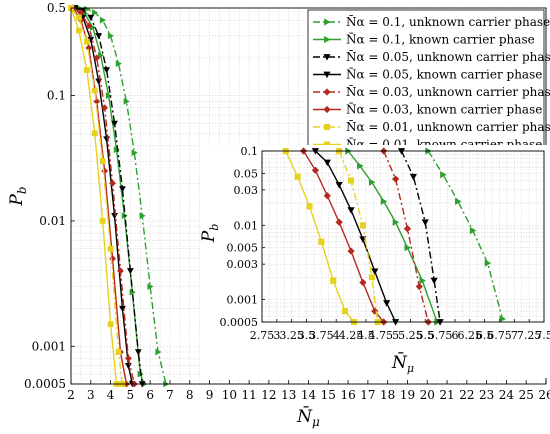 This screenshot has height=434, width=550. I want to click on main-x-tick-label: 13, so click(288, 395).